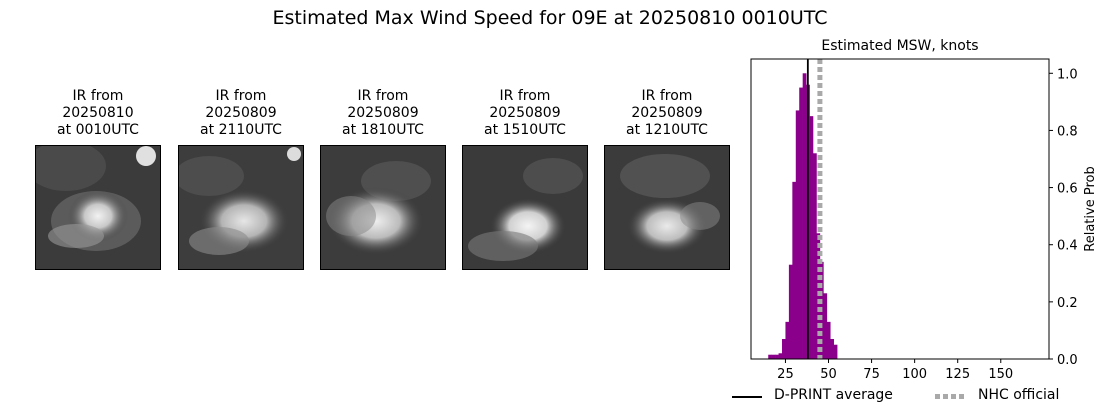  I want to click on y-tick-label: 0.4, so click(1067, 246).